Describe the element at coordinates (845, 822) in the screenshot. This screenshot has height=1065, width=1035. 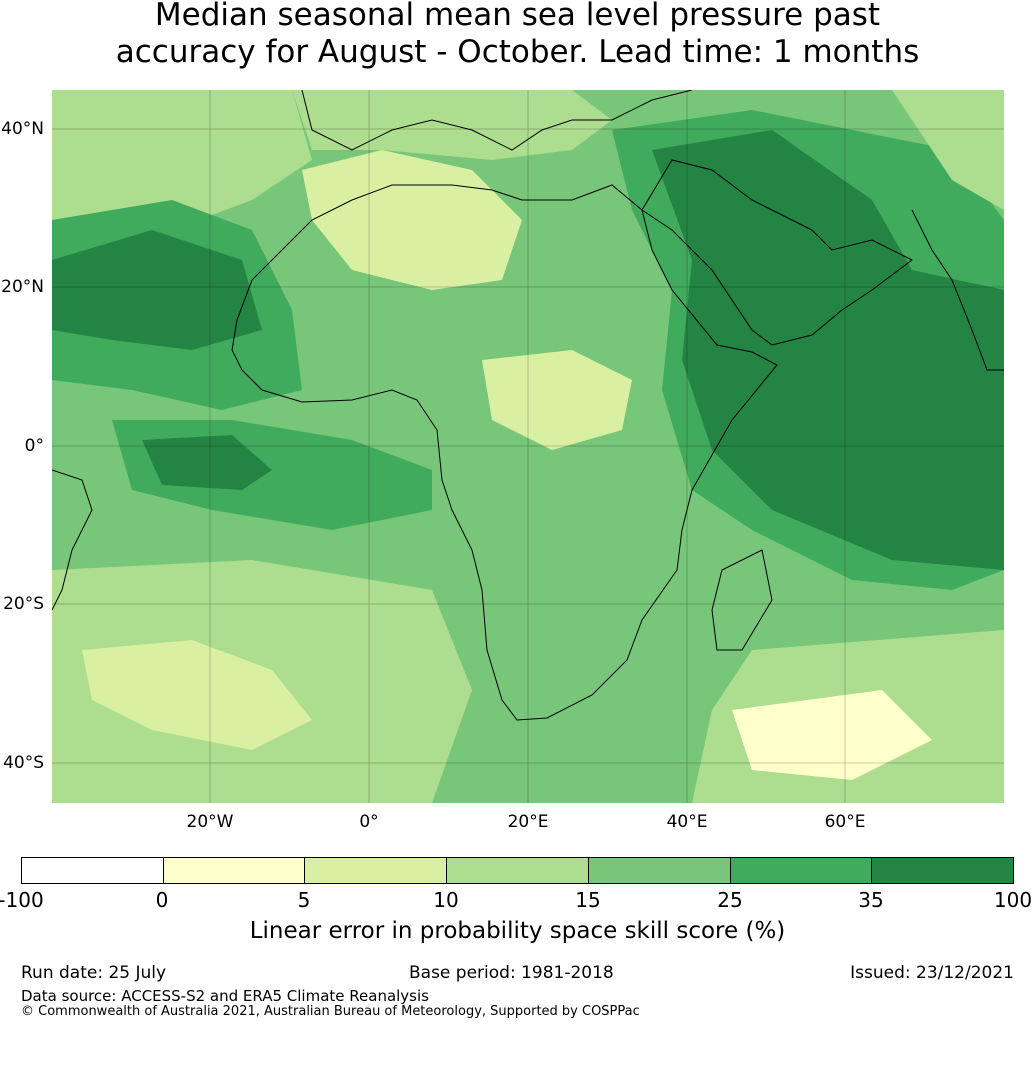
I see `lon-label-60e: 60°E` at that location.